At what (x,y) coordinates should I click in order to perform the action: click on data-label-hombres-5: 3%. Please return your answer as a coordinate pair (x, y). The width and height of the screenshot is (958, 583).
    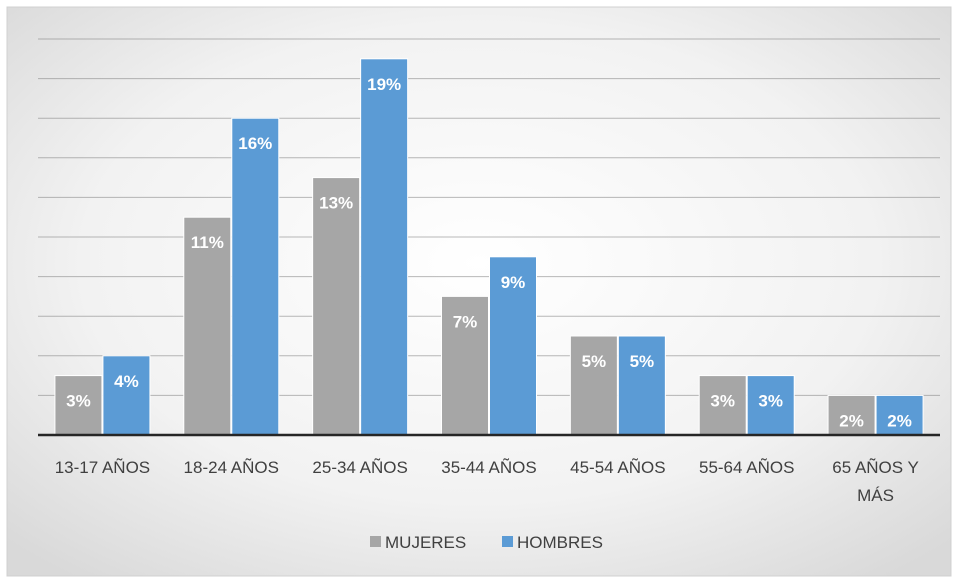
    Looking at the image, I should click on (770, 401).